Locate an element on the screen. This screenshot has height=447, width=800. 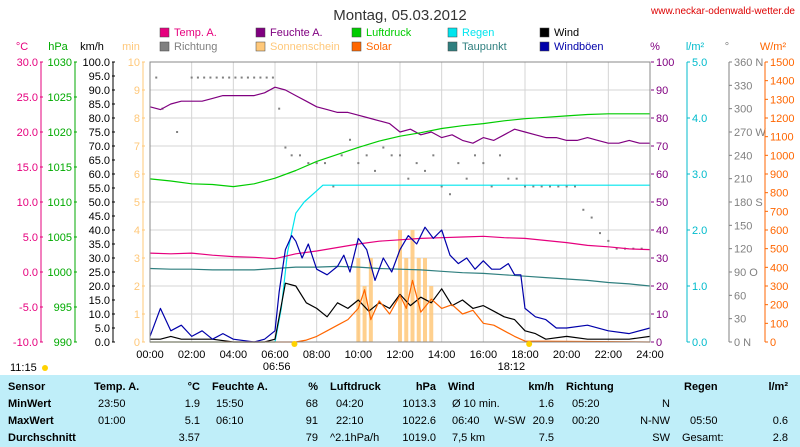
x-tick-label: 18:00 is located at coordinates (525, 355).